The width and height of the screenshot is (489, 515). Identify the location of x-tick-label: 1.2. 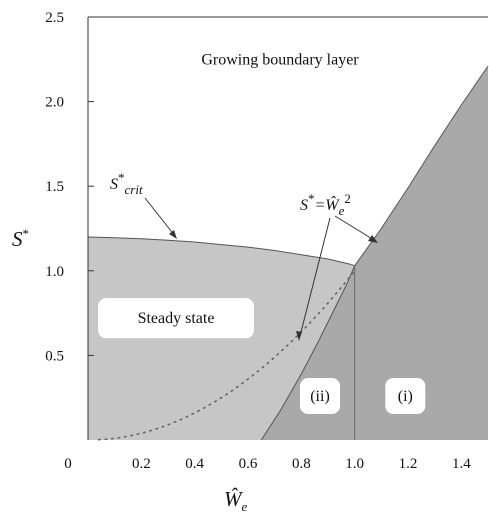
(408, 464).